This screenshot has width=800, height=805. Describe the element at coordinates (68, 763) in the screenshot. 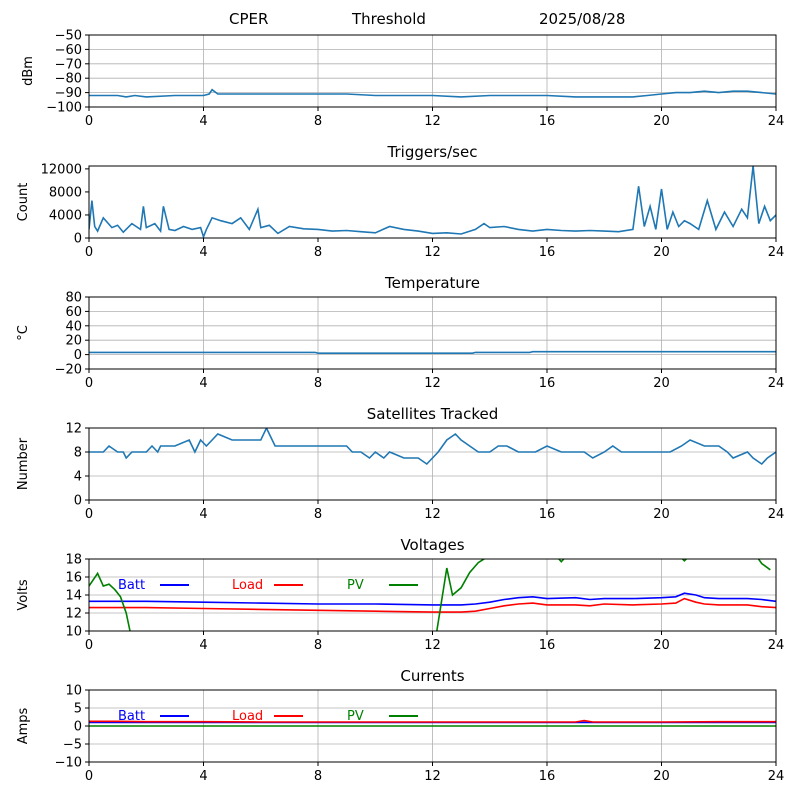

I see `y-tick-label: −10` at that location.